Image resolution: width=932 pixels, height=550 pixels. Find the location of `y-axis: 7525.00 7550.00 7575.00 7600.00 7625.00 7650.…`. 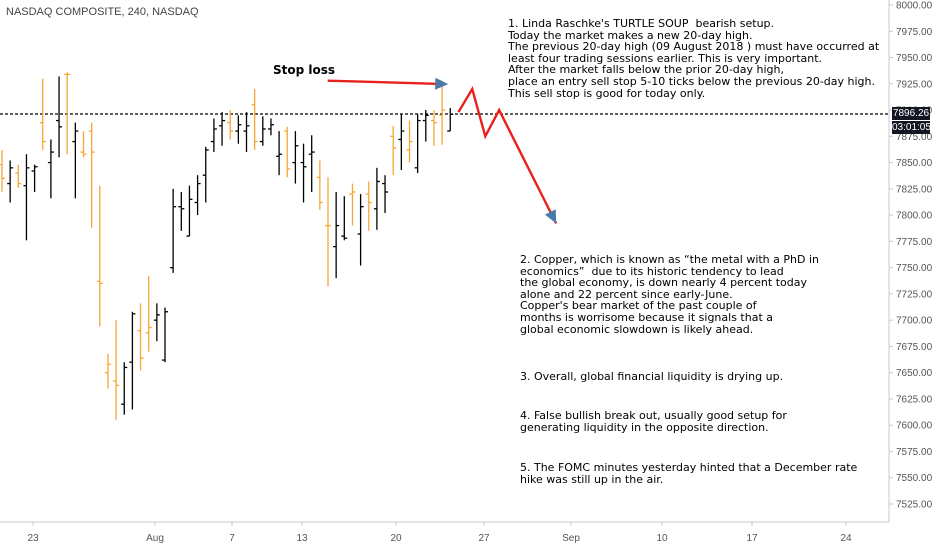

y-axis: 7525.00 7550.00 7575.00 7600.00 7625.00 7650.… is located at coordinates (910, 261).